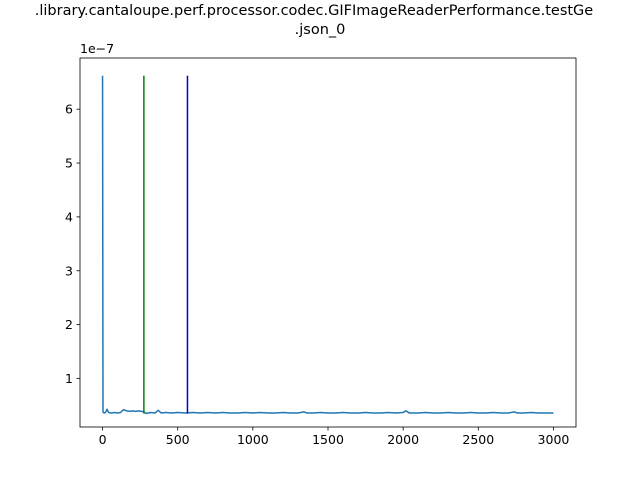 The image size is (640, 480). Describe the element at coordinates (69, 163) in the screenshot. I see `y-tick-label: 5` at that location.